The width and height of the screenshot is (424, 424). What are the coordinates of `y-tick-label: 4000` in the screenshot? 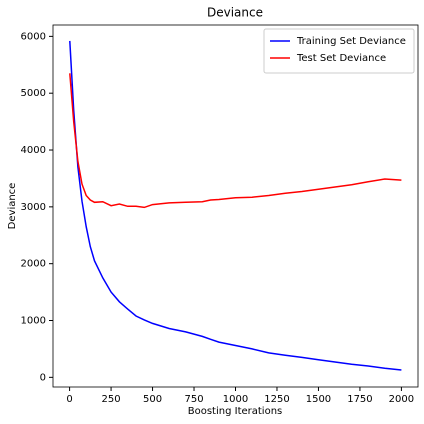 It's located at (33, 150).